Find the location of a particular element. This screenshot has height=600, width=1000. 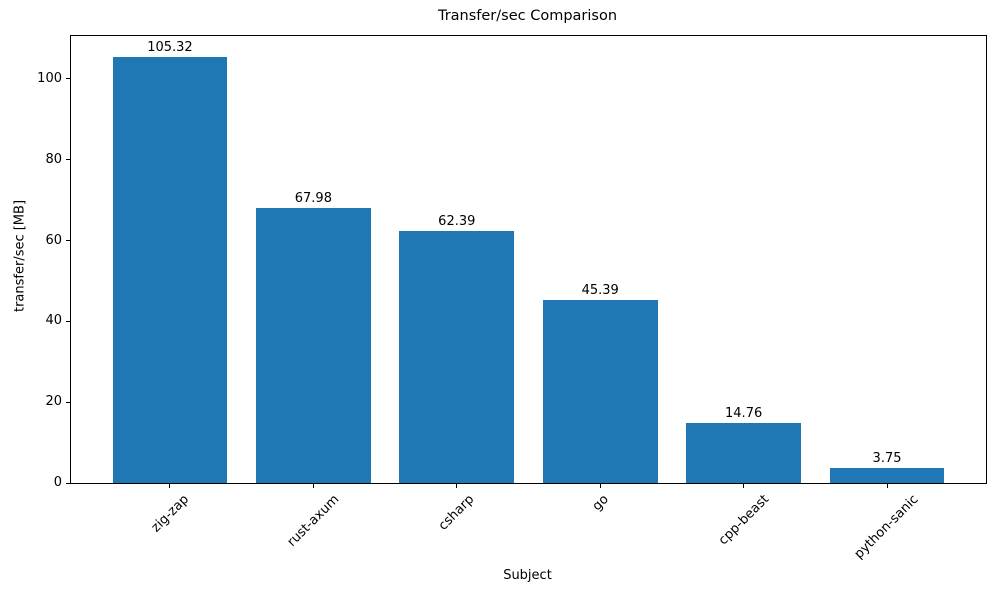

x-tick-label: rust-axum is located at coordinates (313, 521).